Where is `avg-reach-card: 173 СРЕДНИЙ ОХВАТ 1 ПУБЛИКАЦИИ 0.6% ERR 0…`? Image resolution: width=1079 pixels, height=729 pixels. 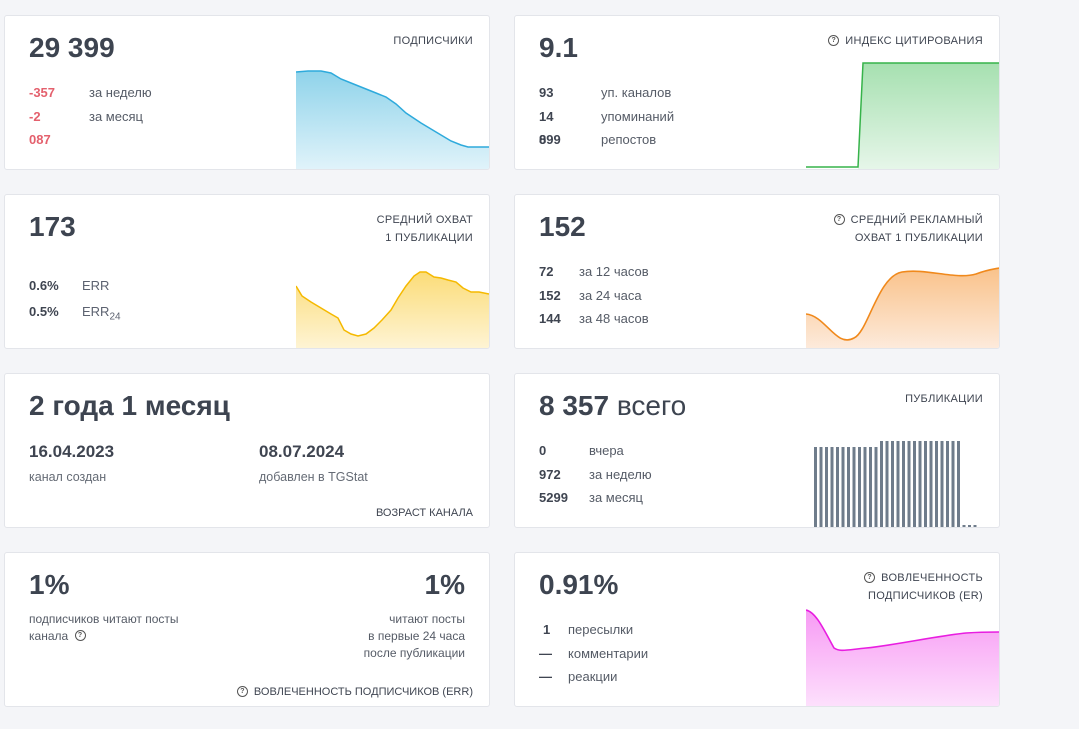 avg-reach-card: 173 СРЕДНИЙ ОХВАТ 1 ПУБЛИКАЦИИ 0.6% ERR 0… is located at coordinates (247, 271).